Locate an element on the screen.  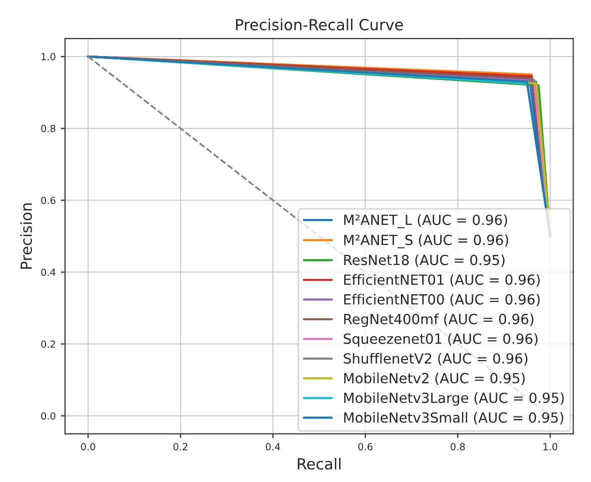
y-tick-label: 1.0 is located at coordinates (49, 56).